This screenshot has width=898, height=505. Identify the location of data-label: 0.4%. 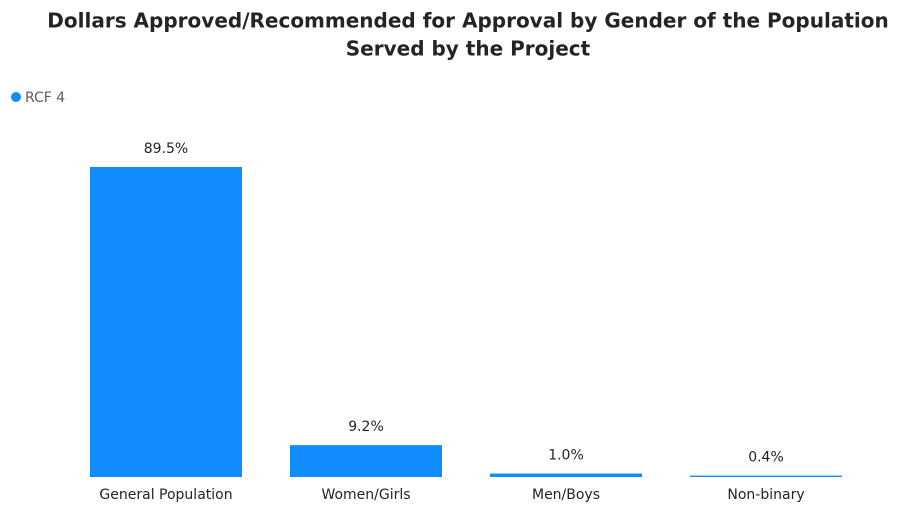
(766, 458).